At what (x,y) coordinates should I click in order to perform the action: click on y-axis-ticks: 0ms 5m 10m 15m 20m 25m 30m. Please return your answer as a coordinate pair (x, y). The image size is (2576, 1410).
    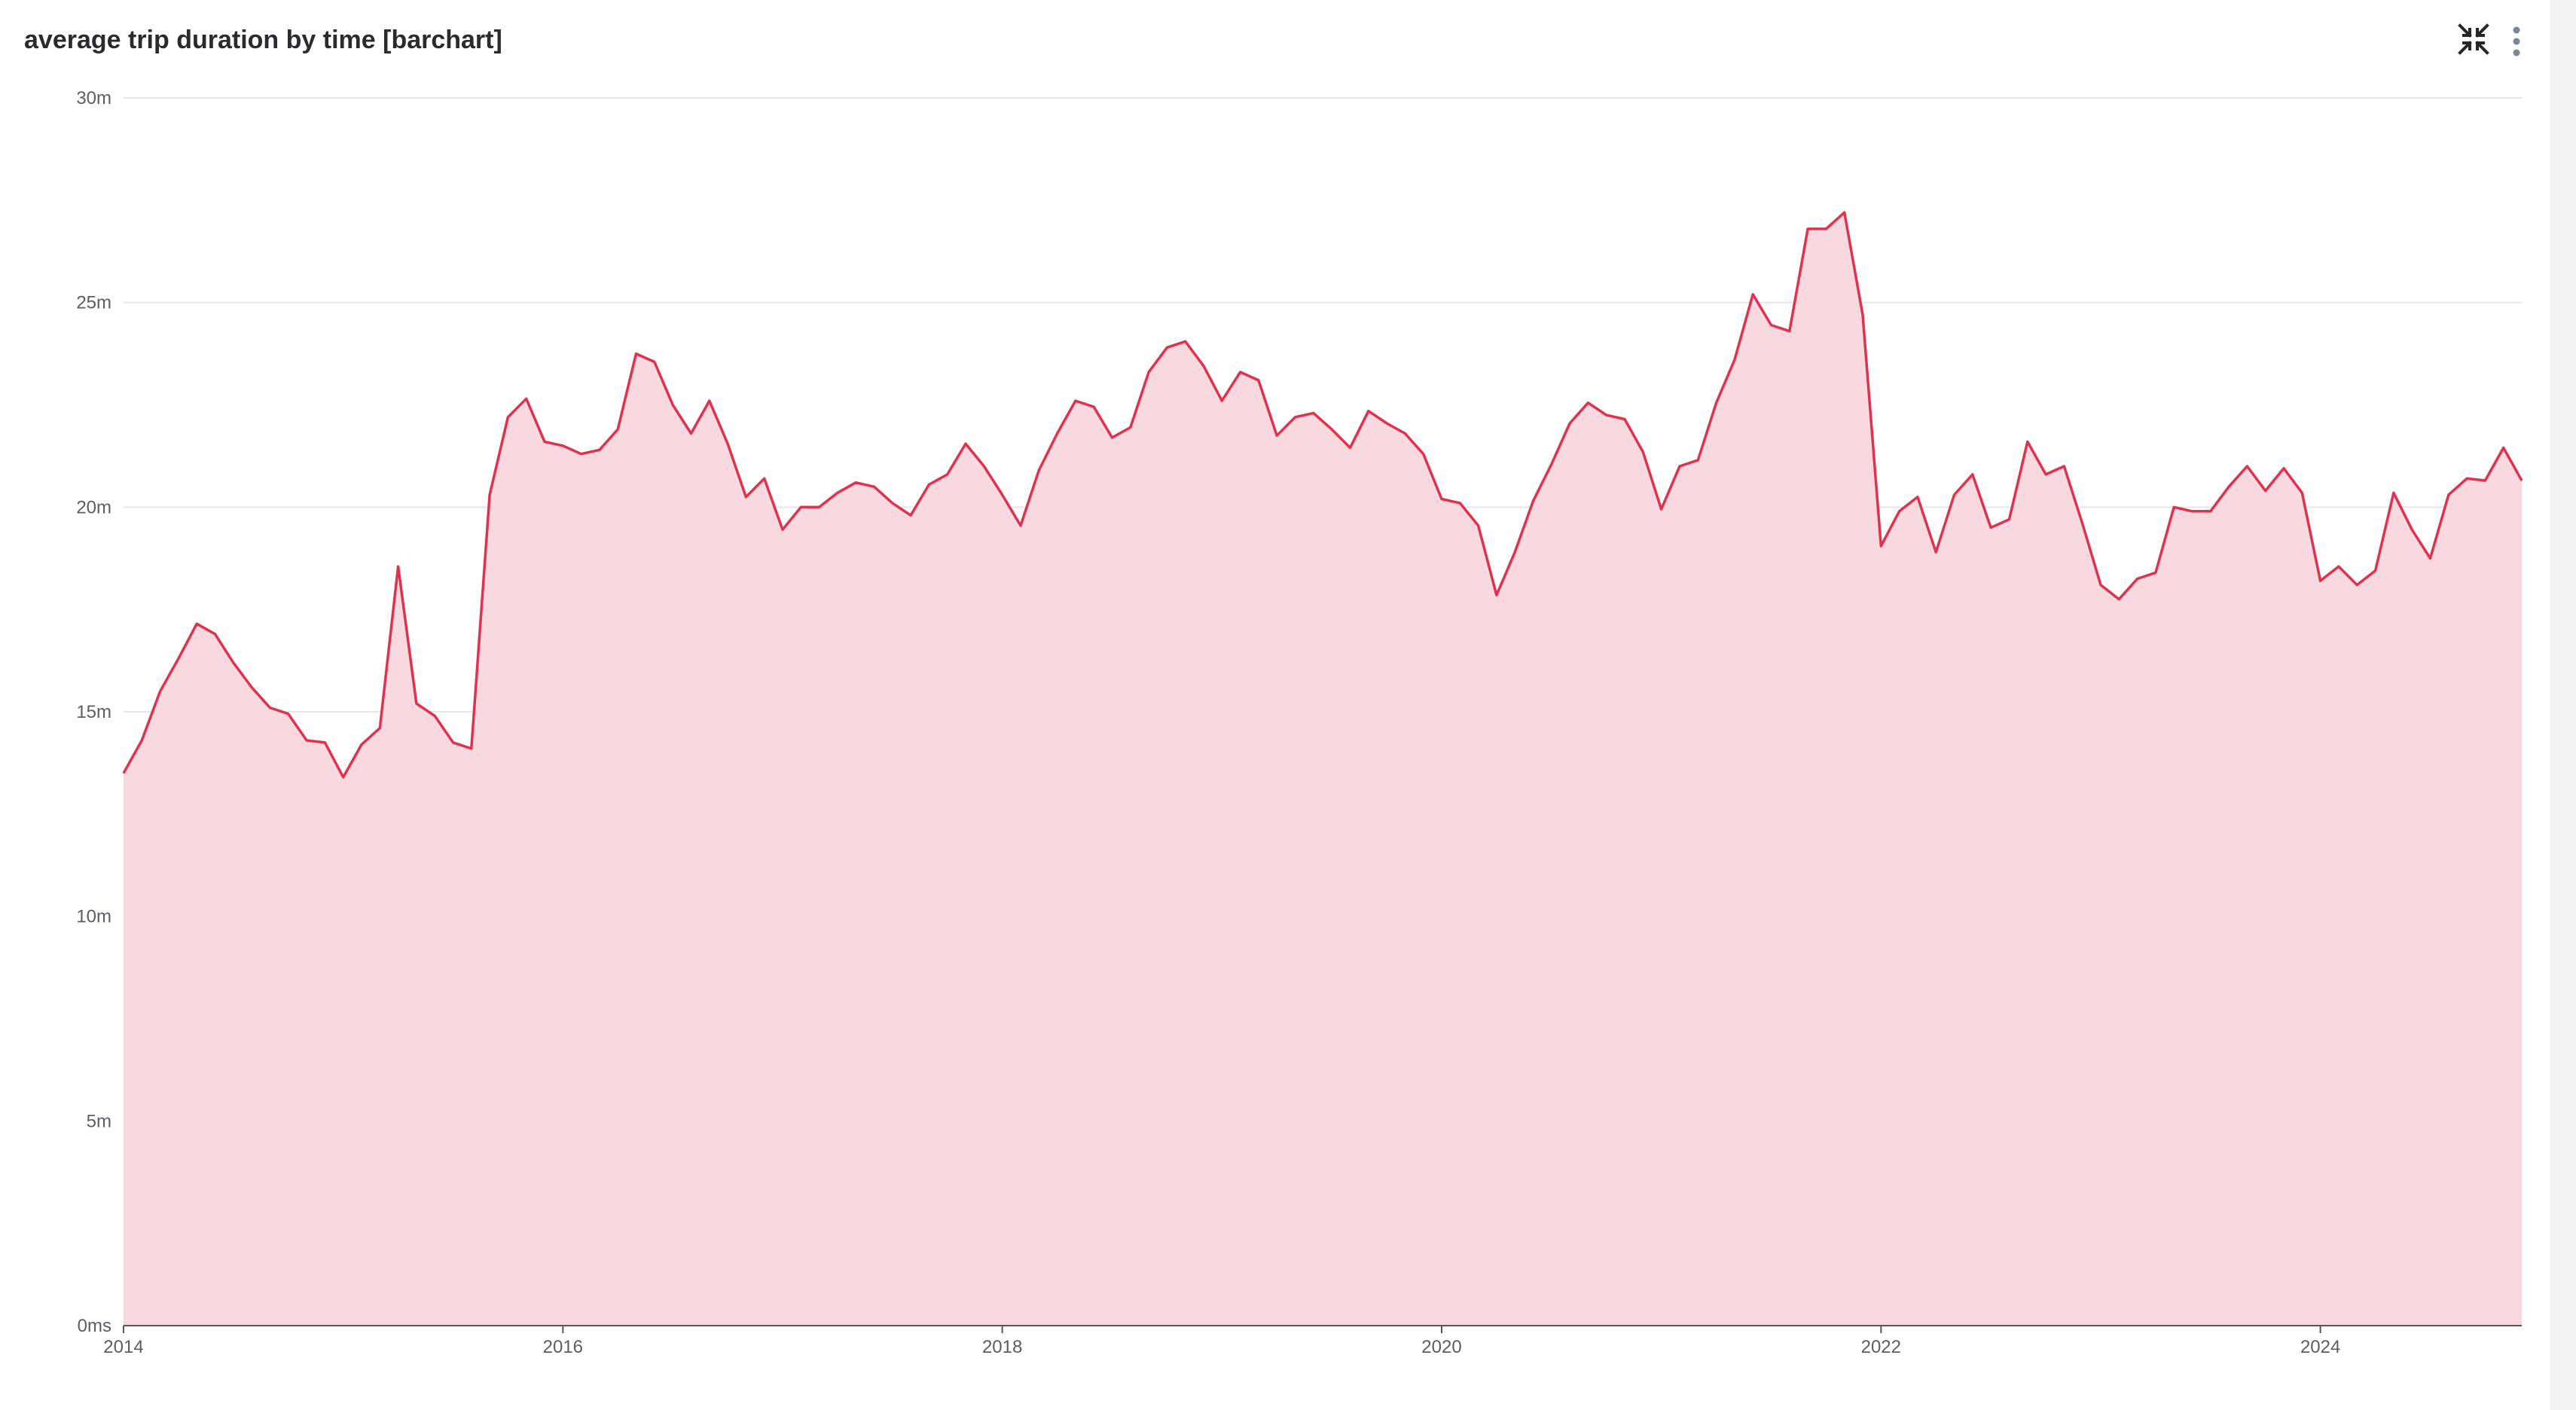
    Looking at the image, I should click on (94, 712).